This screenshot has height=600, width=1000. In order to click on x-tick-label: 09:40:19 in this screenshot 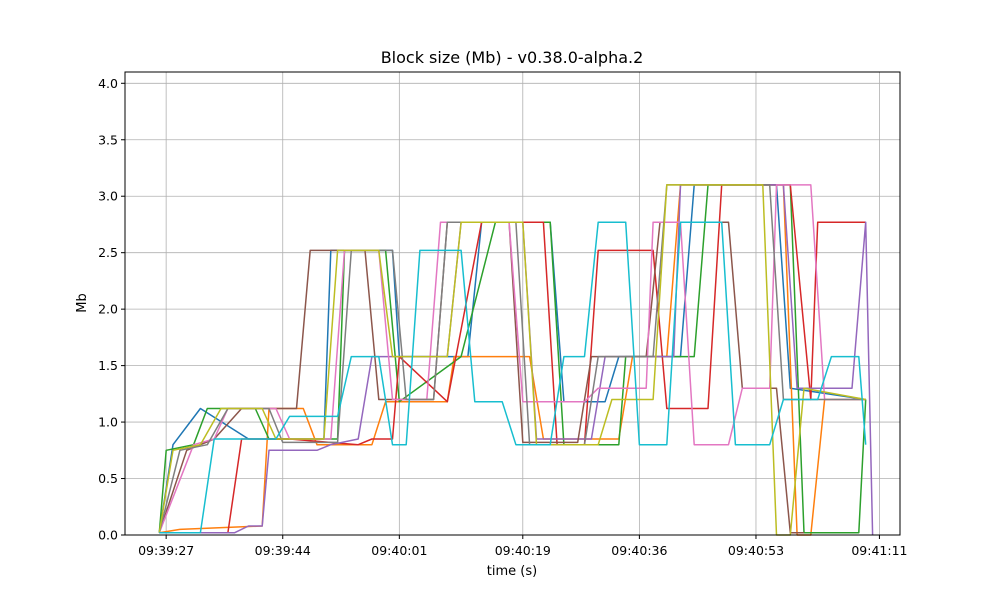, I will do `click(523, 550)`.